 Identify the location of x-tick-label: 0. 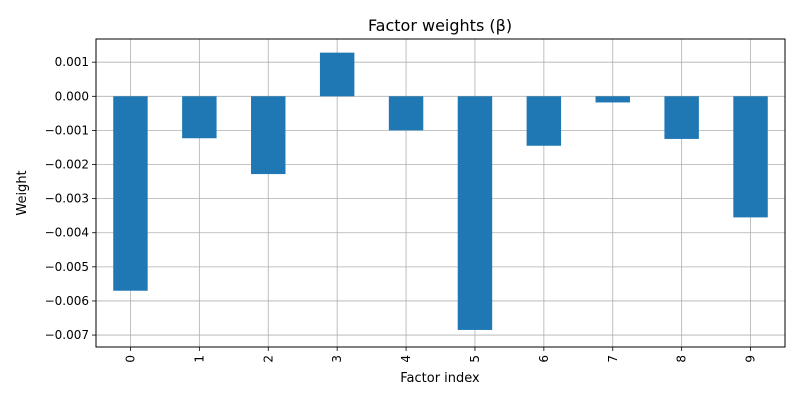
(130, 359).